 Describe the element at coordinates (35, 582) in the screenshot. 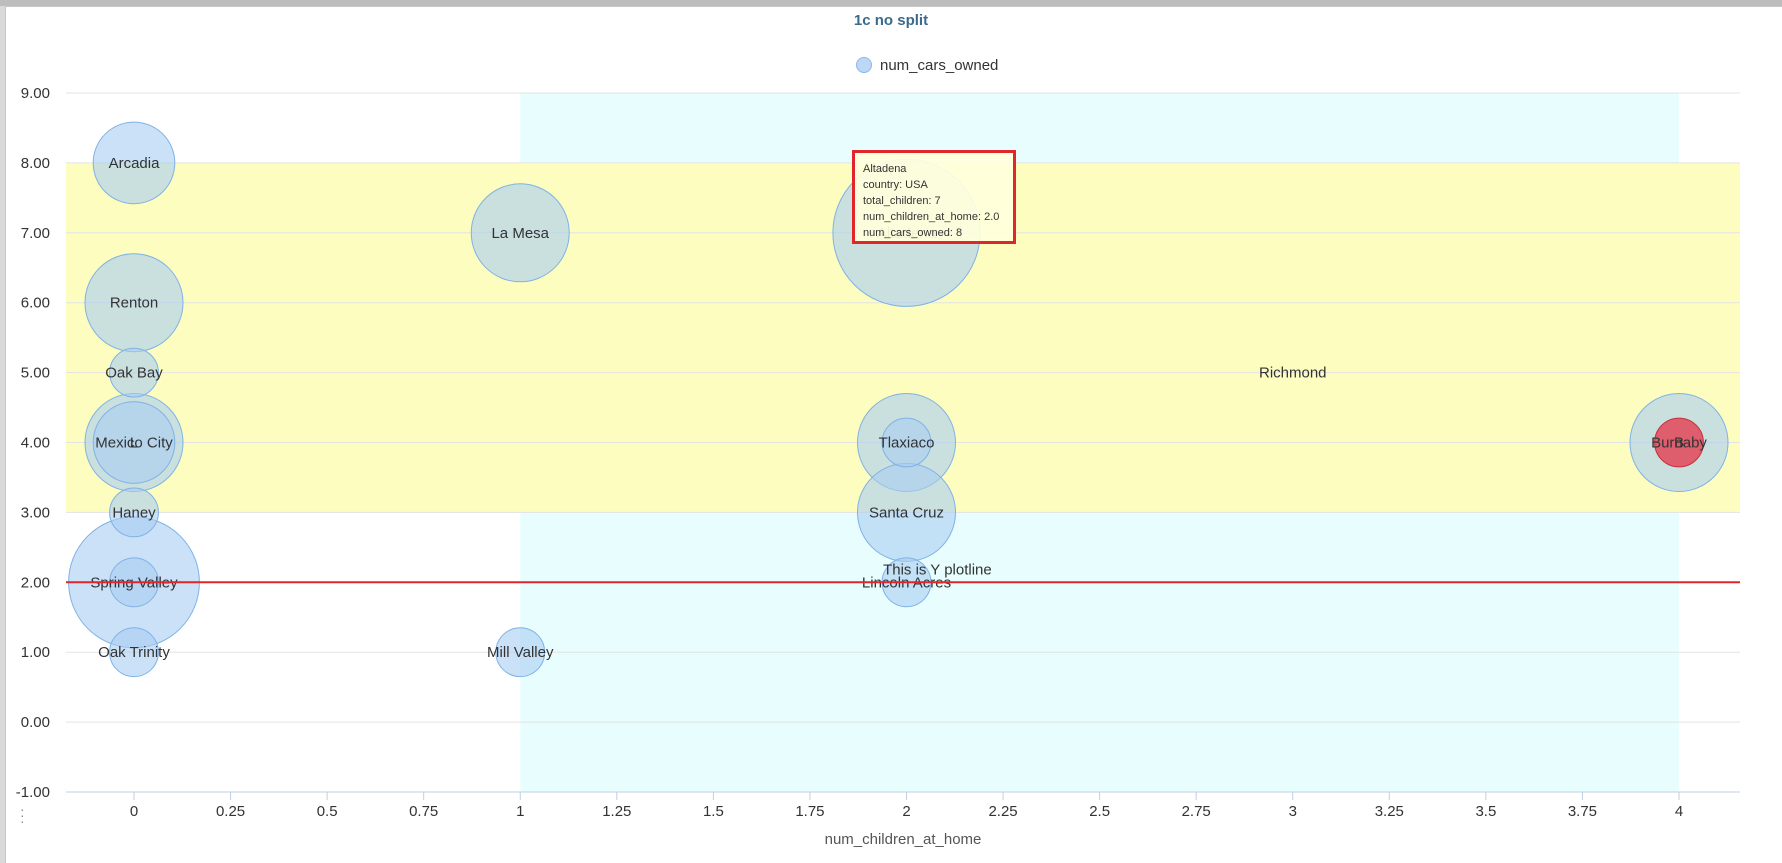

I see `y-tick-label: 2.00` at that location.